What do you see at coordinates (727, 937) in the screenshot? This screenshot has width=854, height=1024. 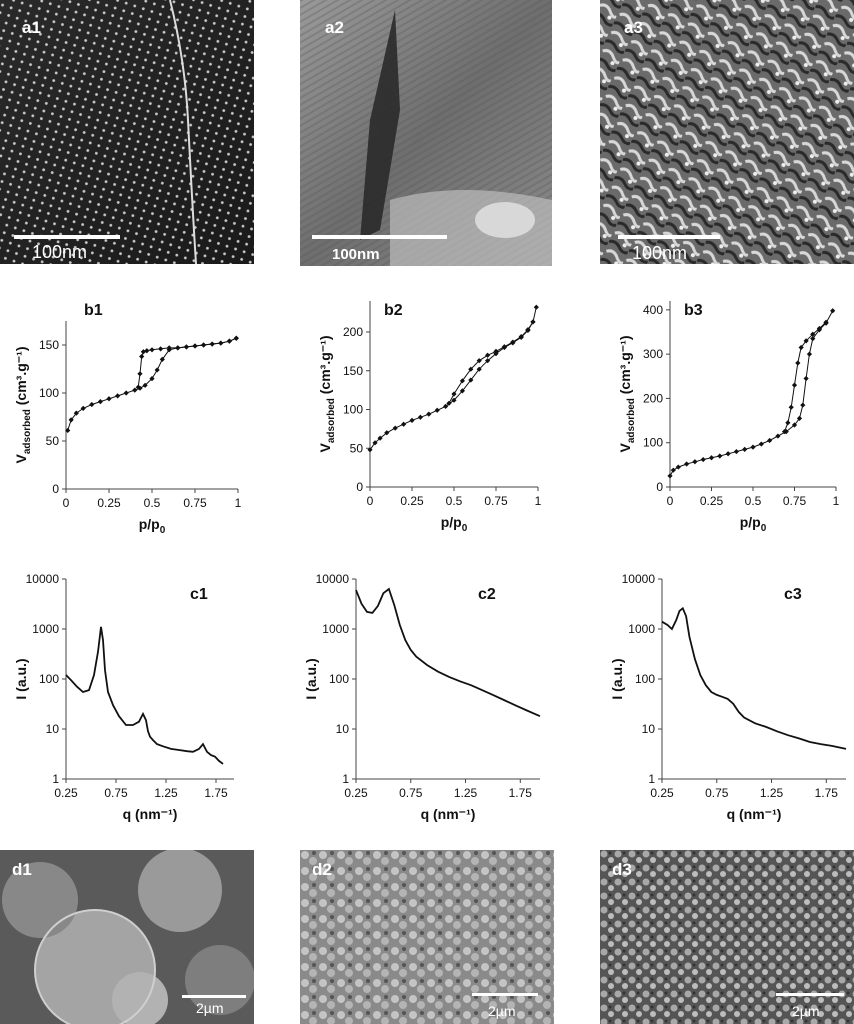 I see `sem-image-d3` at bounding box center [727, 937].